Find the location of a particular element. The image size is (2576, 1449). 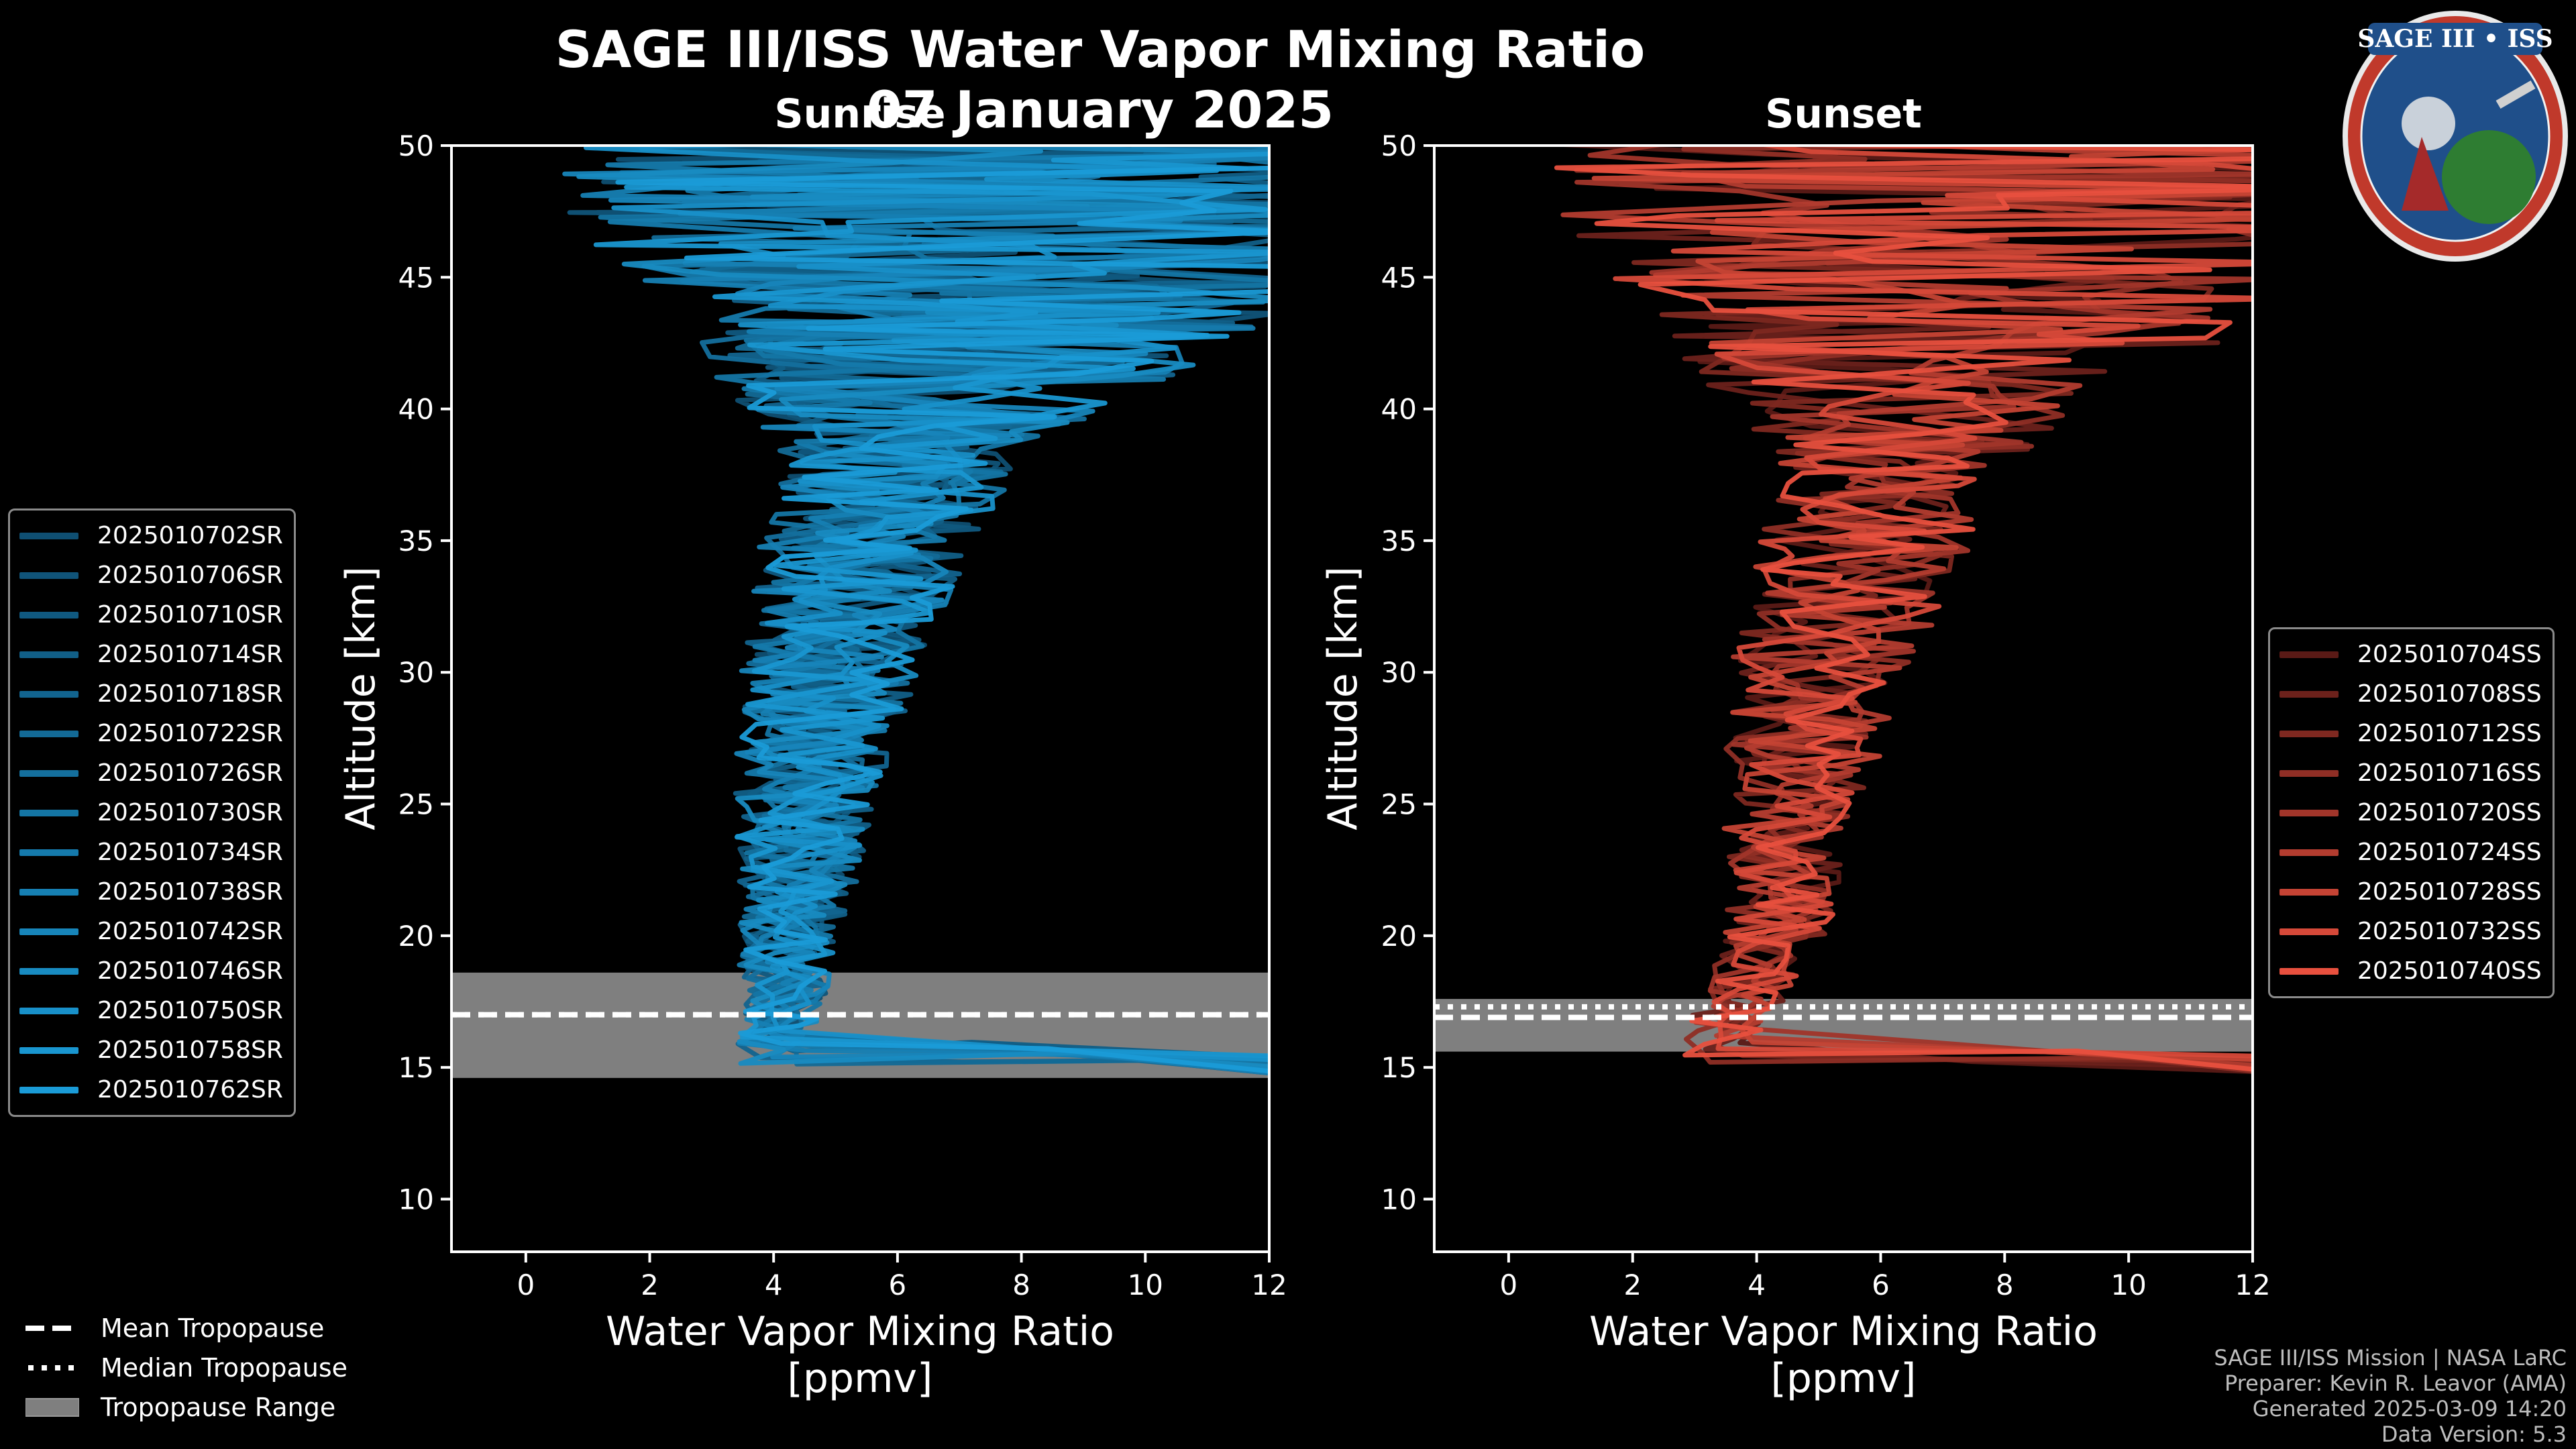

sunset-x-ticks: 0 2 4 6 8 10 12 is located at coordinates (1885, 1276).